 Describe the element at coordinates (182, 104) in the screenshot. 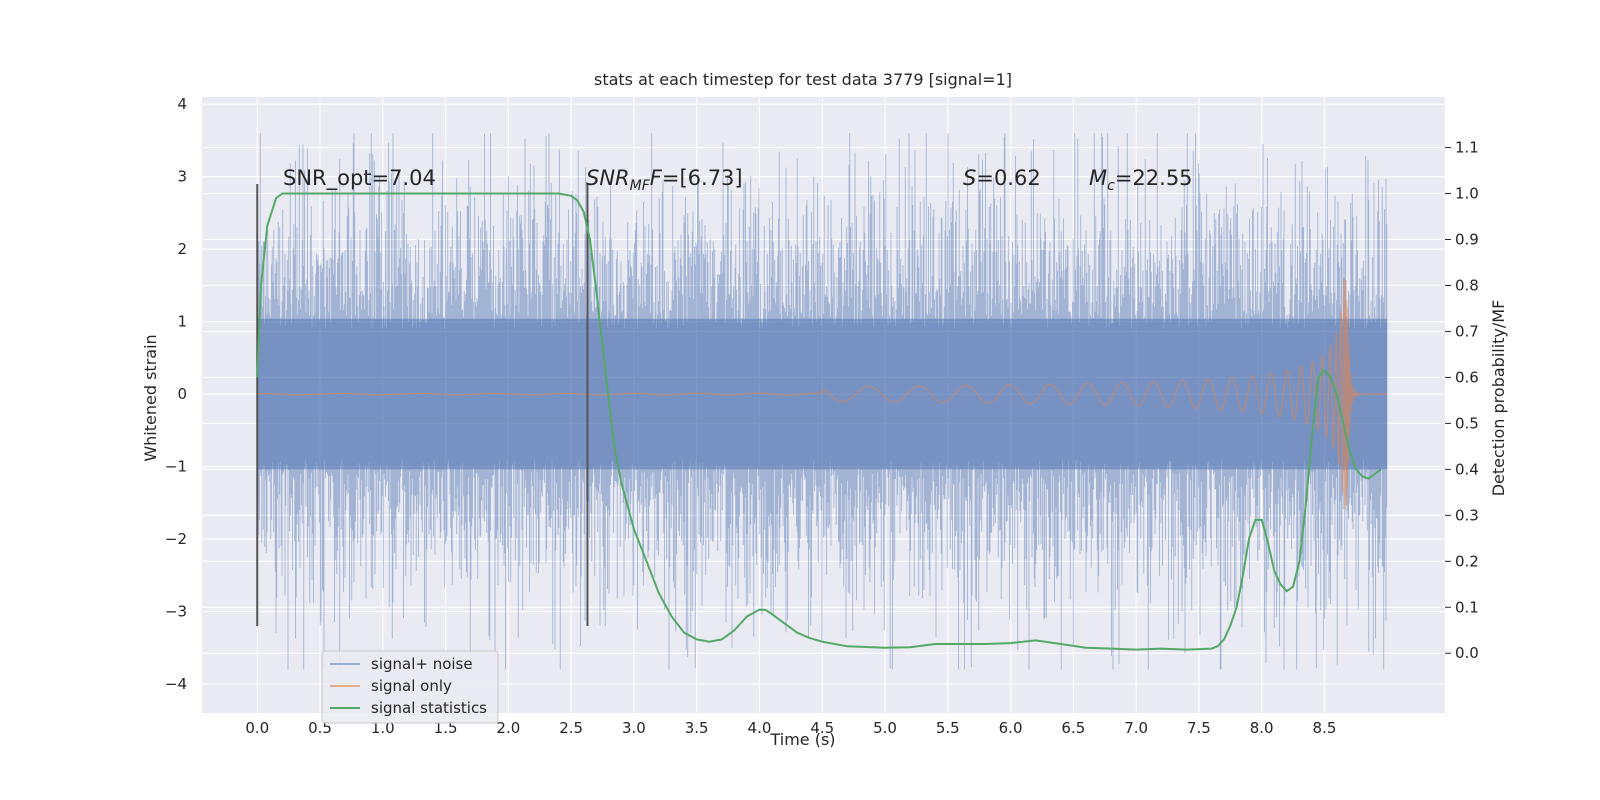

I see `y-tick-label: 4` at that location.